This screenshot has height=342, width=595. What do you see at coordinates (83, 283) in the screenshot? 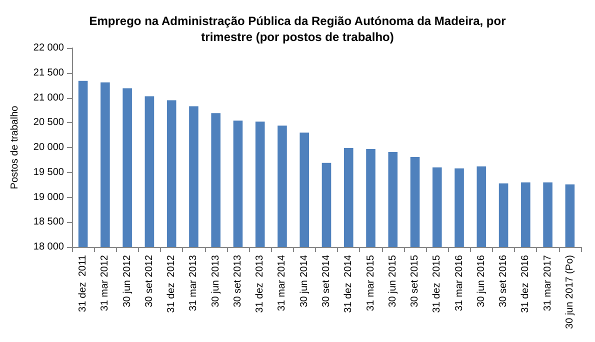
I see `x-tick-label: 31 dez 2011` at bounding box center [83, 283].